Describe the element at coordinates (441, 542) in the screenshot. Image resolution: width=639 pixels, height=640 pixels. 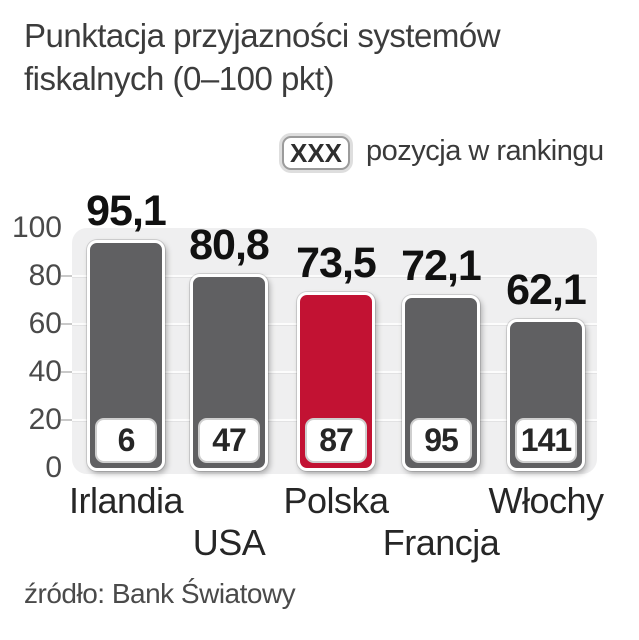
I see `x-label-francja: Francja` at that location.